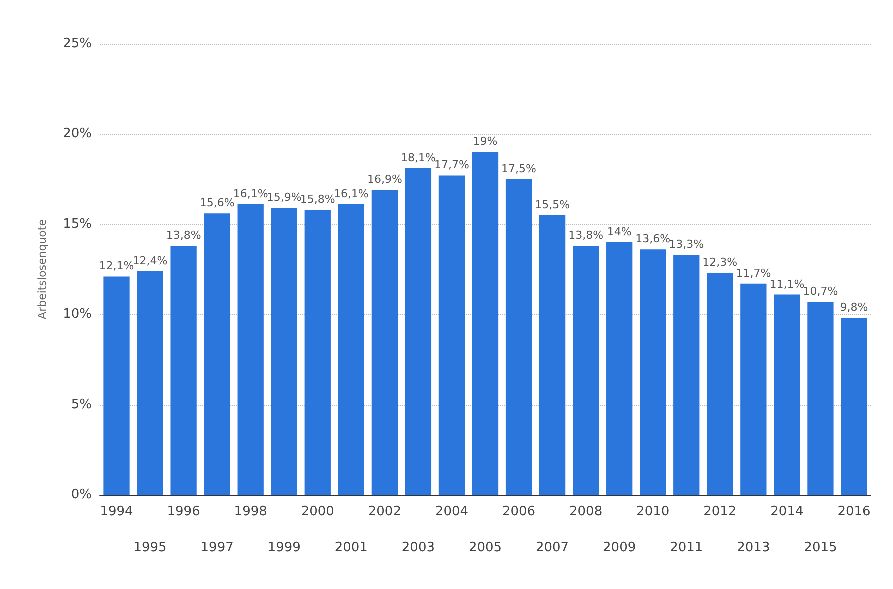 The image size is (893, 589). What do you see at coordinates (452, 165) in the screenshot?
I see `data-label: 17,7%` at bounding box center [452, 165].